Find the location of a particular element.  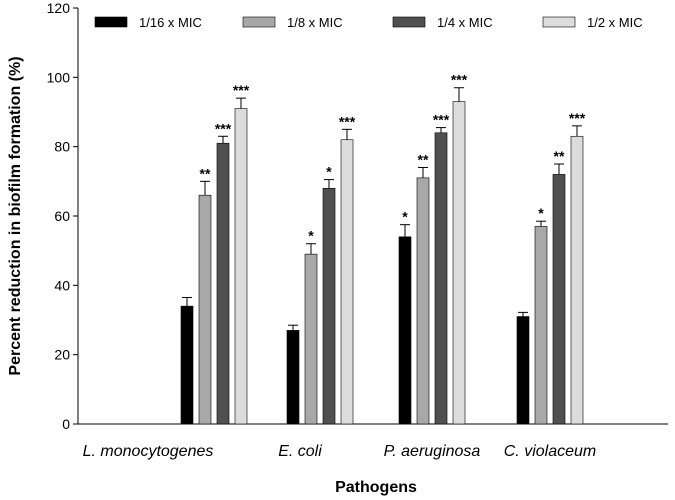

y-tick-label: 100 is located at coordinates (59, 77).